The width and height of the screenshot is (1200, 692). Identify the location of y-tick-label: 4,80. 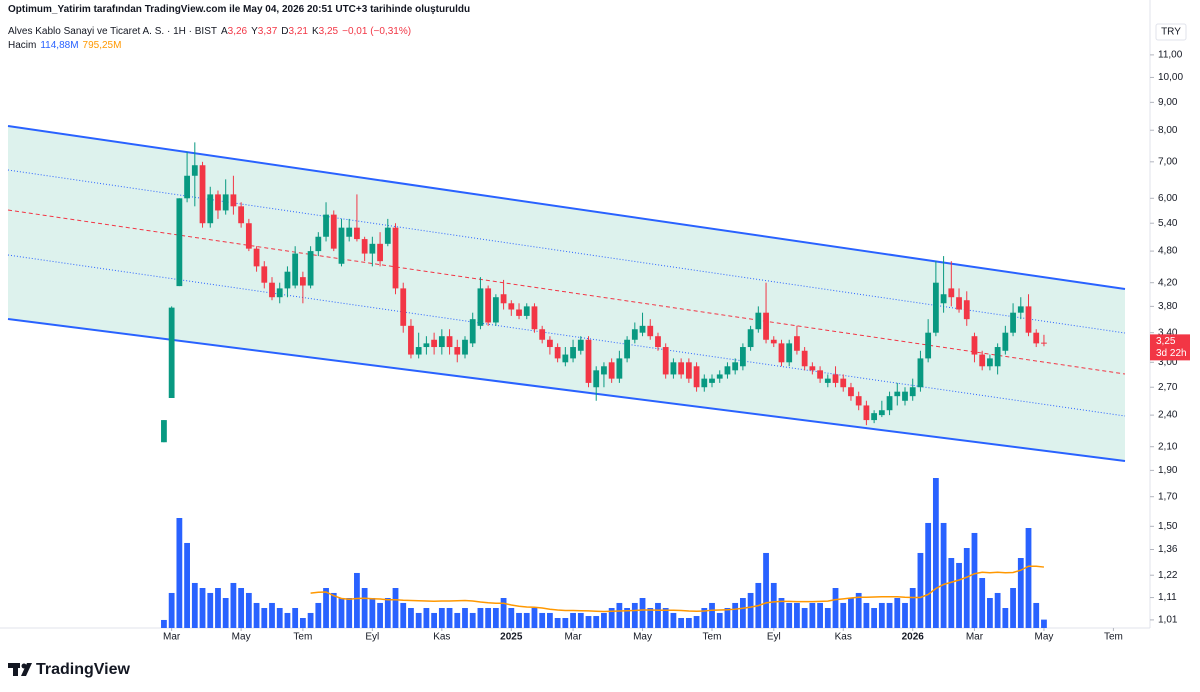
(1168, 251).